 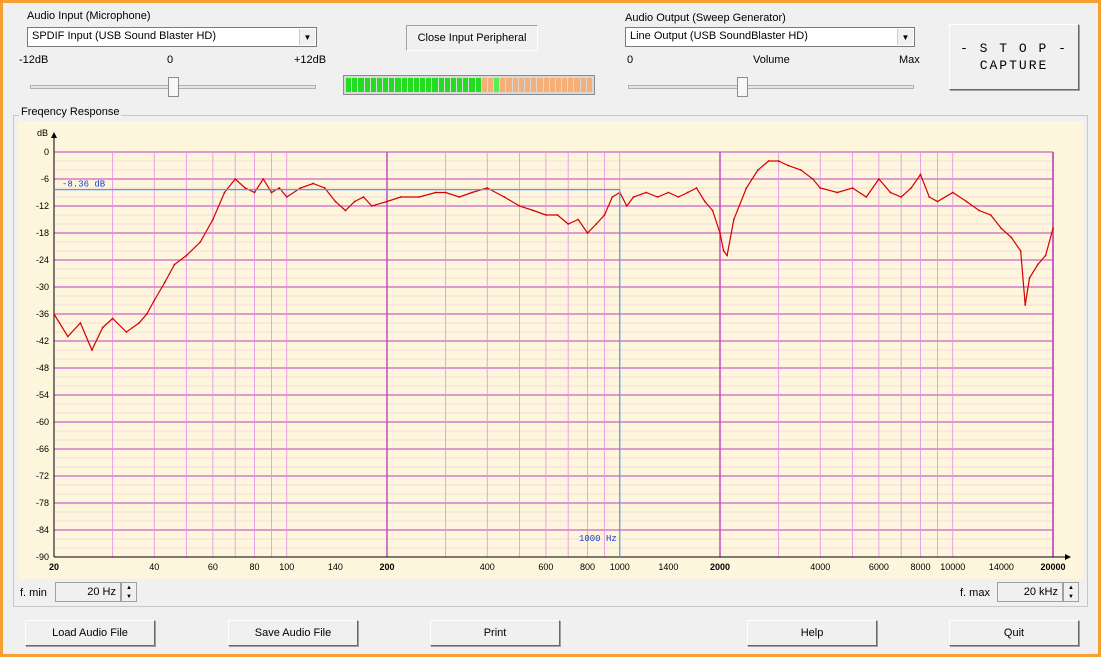 I want to click on audio-output-select: Line Output (USB SoundBlaster HD) ▼, so click(x=770, y=37).